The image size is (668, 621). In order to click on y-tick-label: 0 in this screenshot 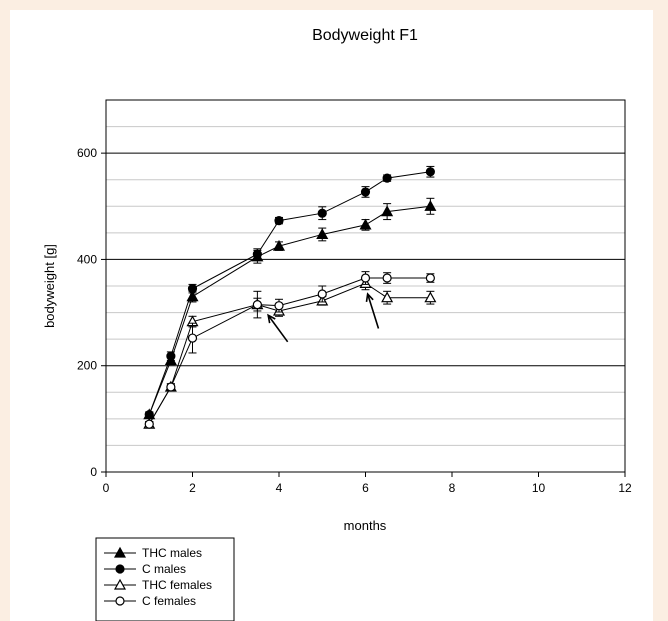, I will do `click(93, 472)`.